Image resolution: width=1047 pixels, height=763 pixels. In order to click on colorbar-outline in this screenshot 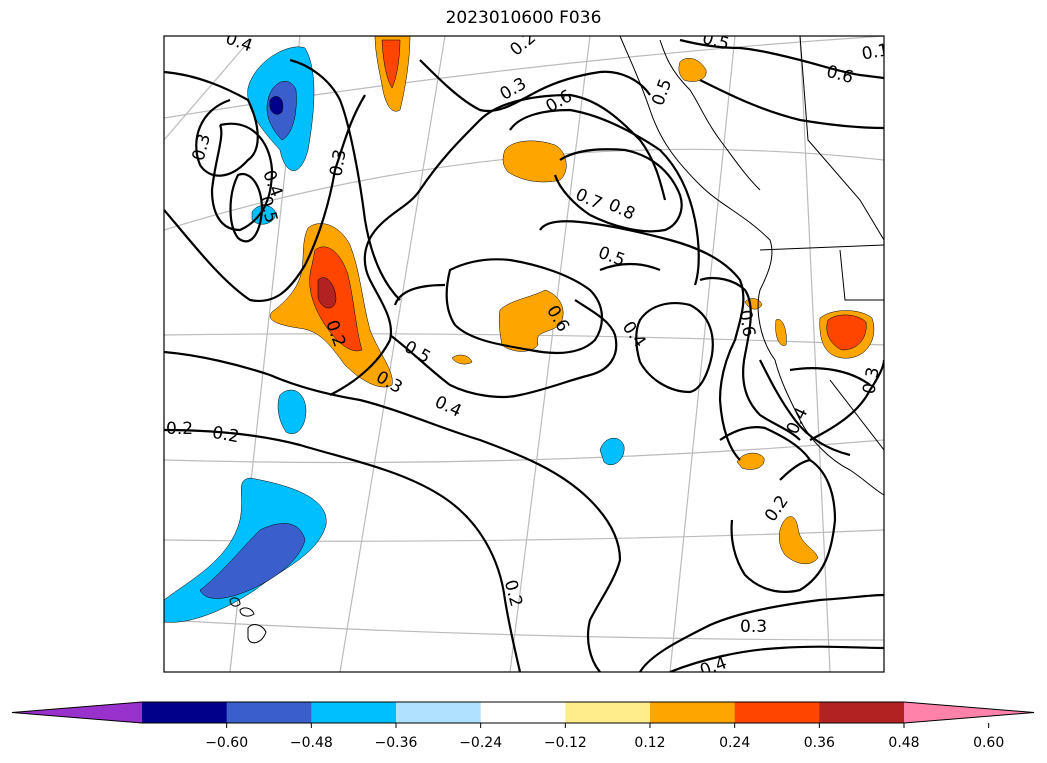, I will do `click(523, 712)`.